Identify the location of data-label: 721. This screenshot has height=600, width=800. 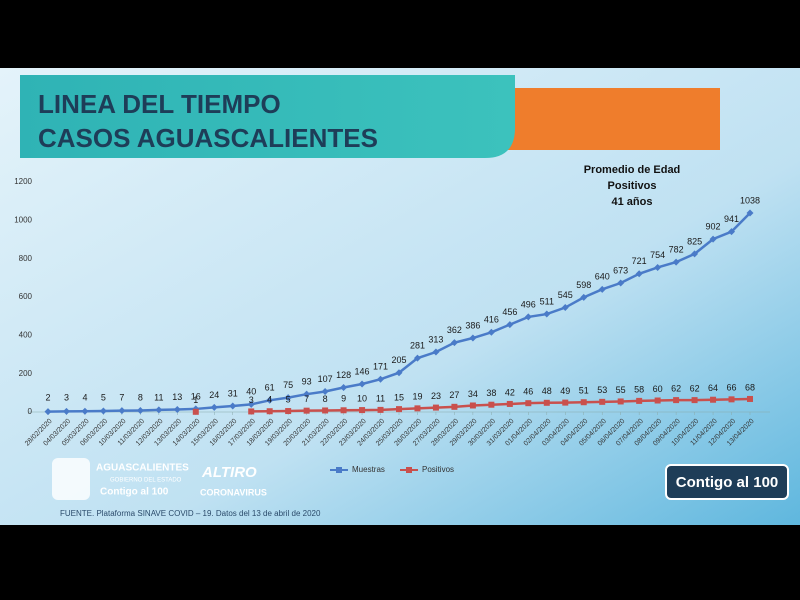
(639, 261).